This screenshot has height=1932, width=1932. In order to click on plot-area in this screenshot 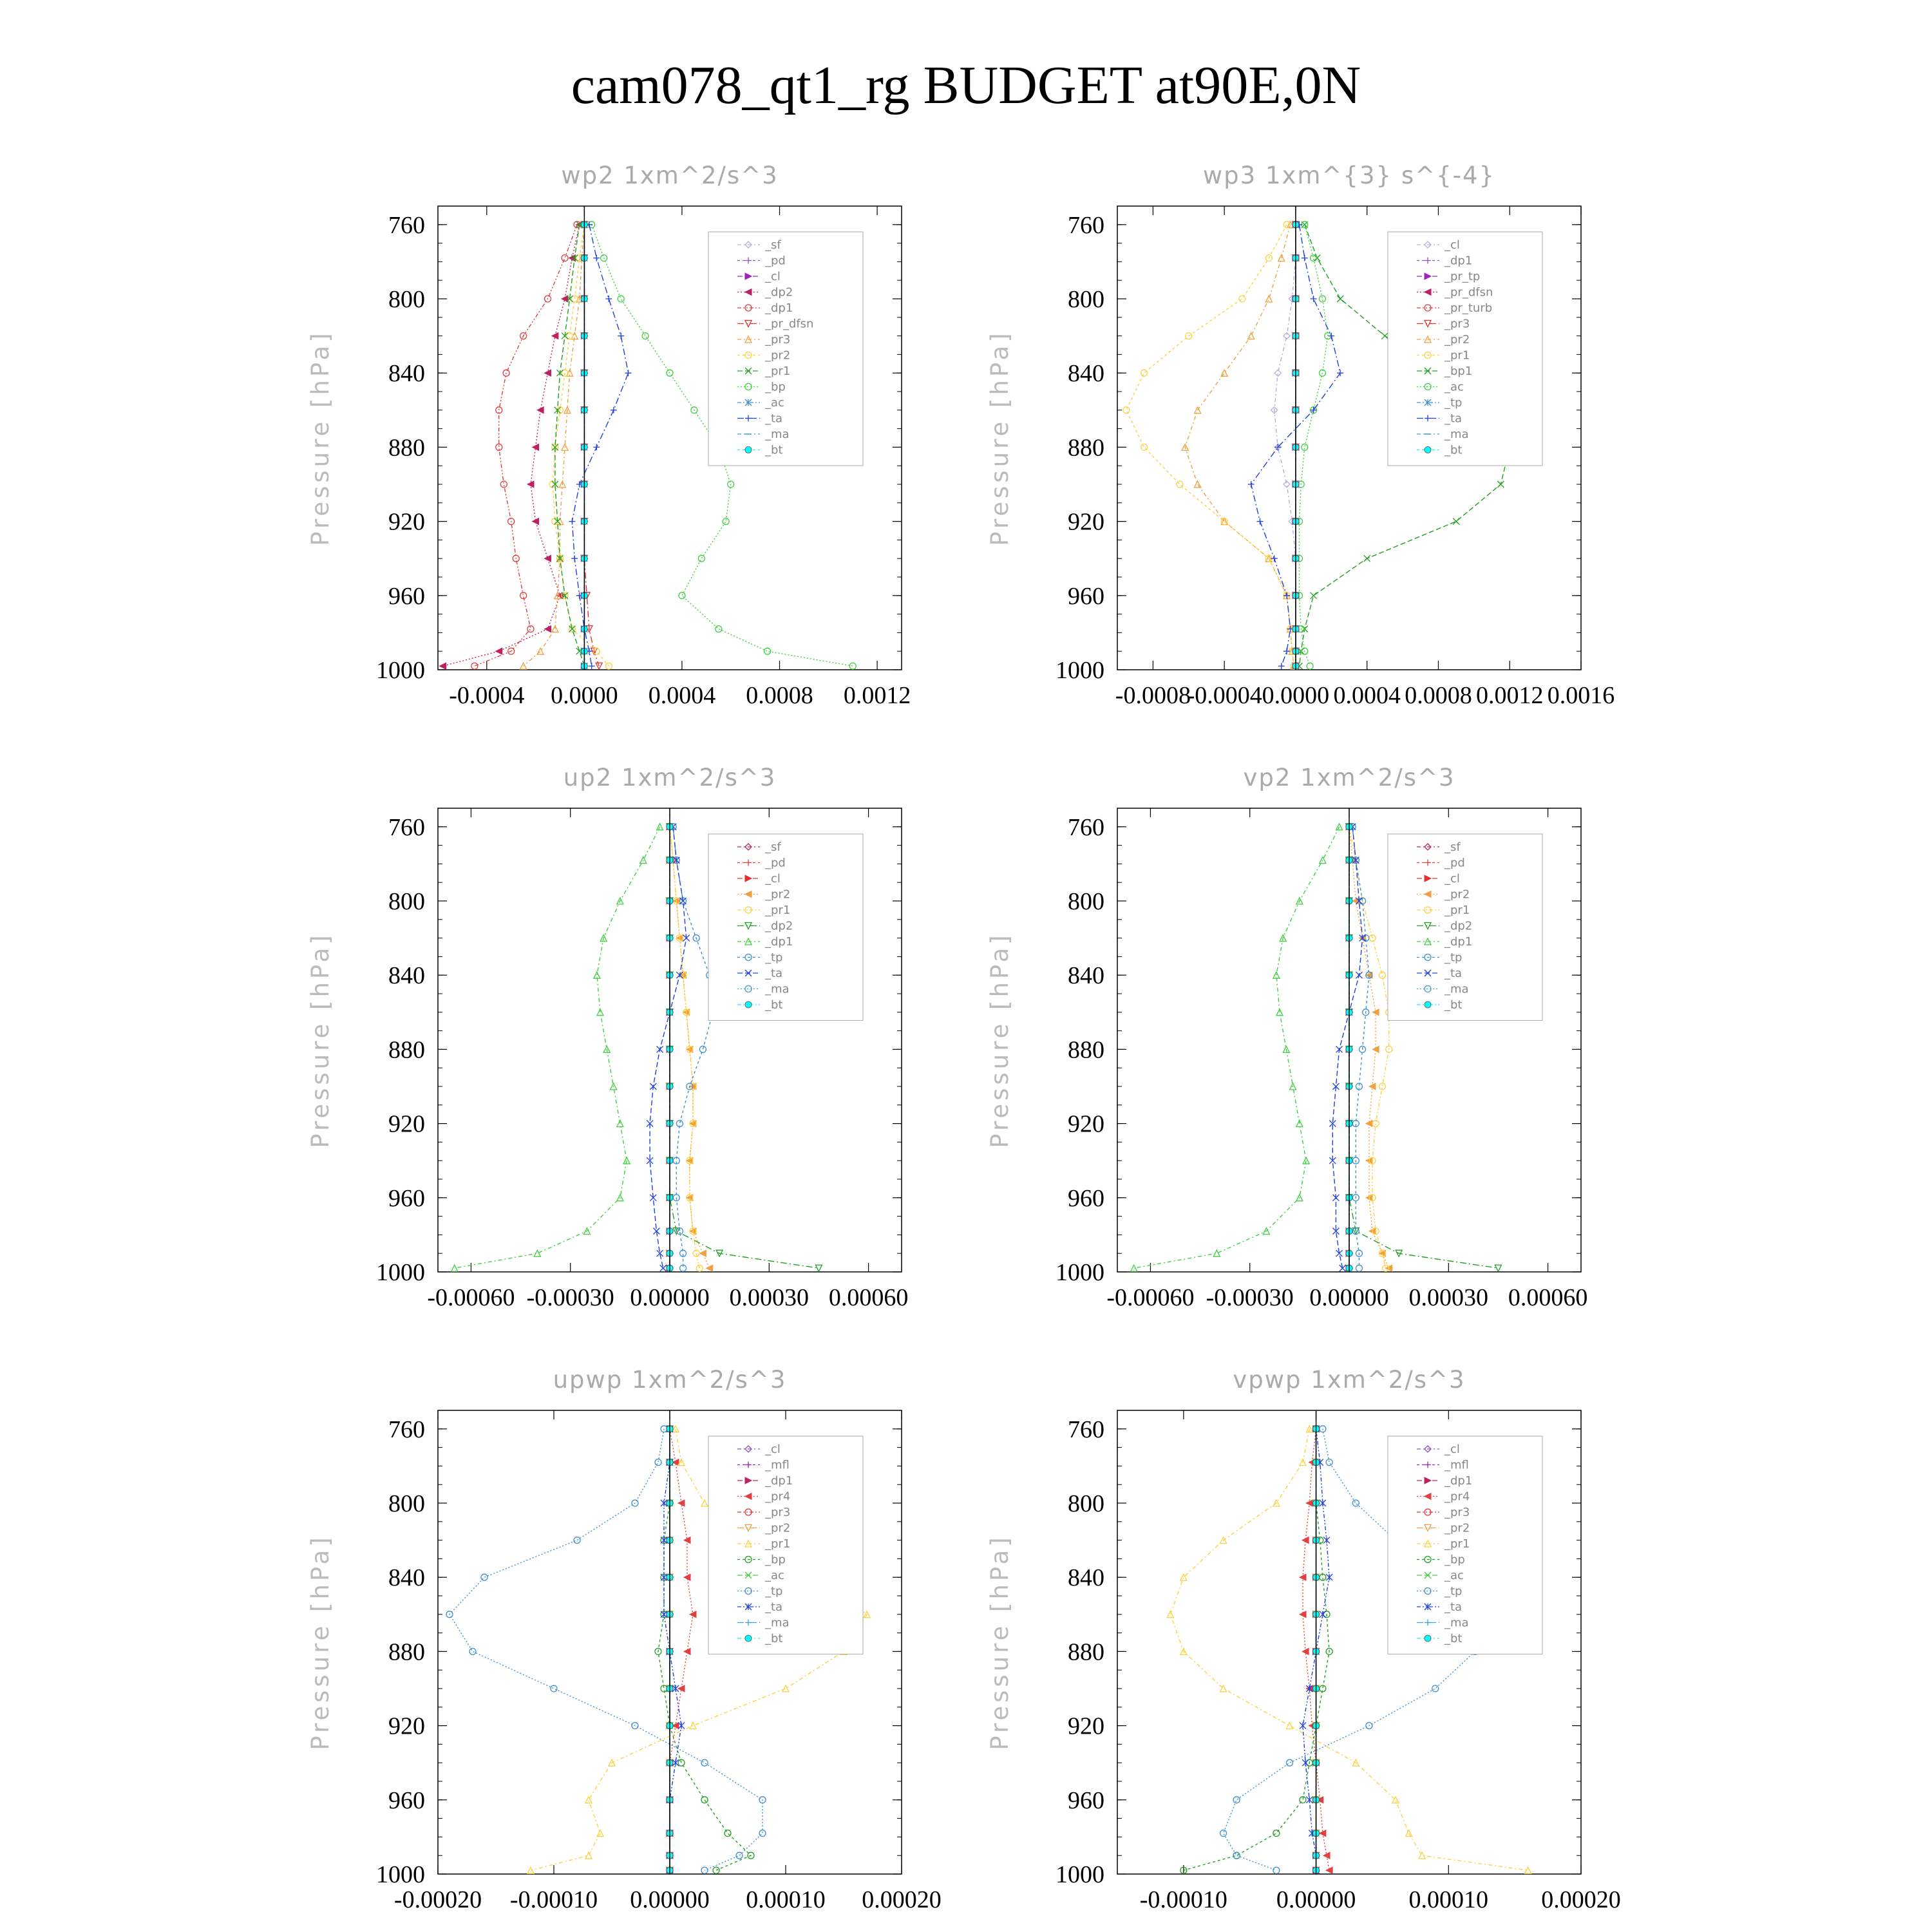, I will do `click(1318, 438)`.